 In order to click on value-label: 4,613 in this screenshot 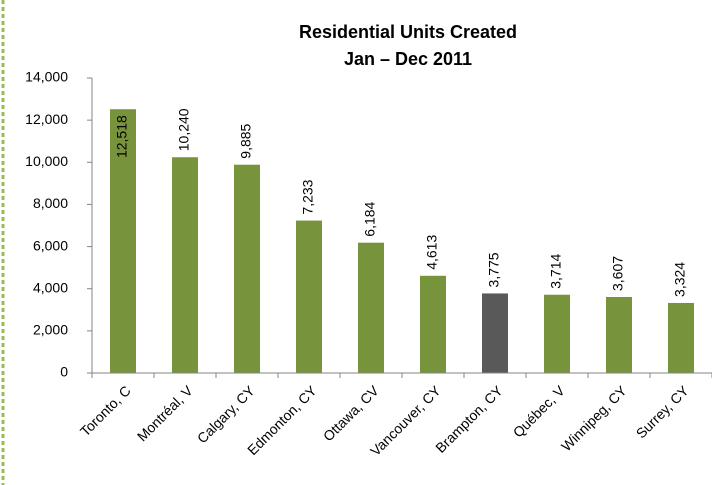, I will do `click(432, 252)`.